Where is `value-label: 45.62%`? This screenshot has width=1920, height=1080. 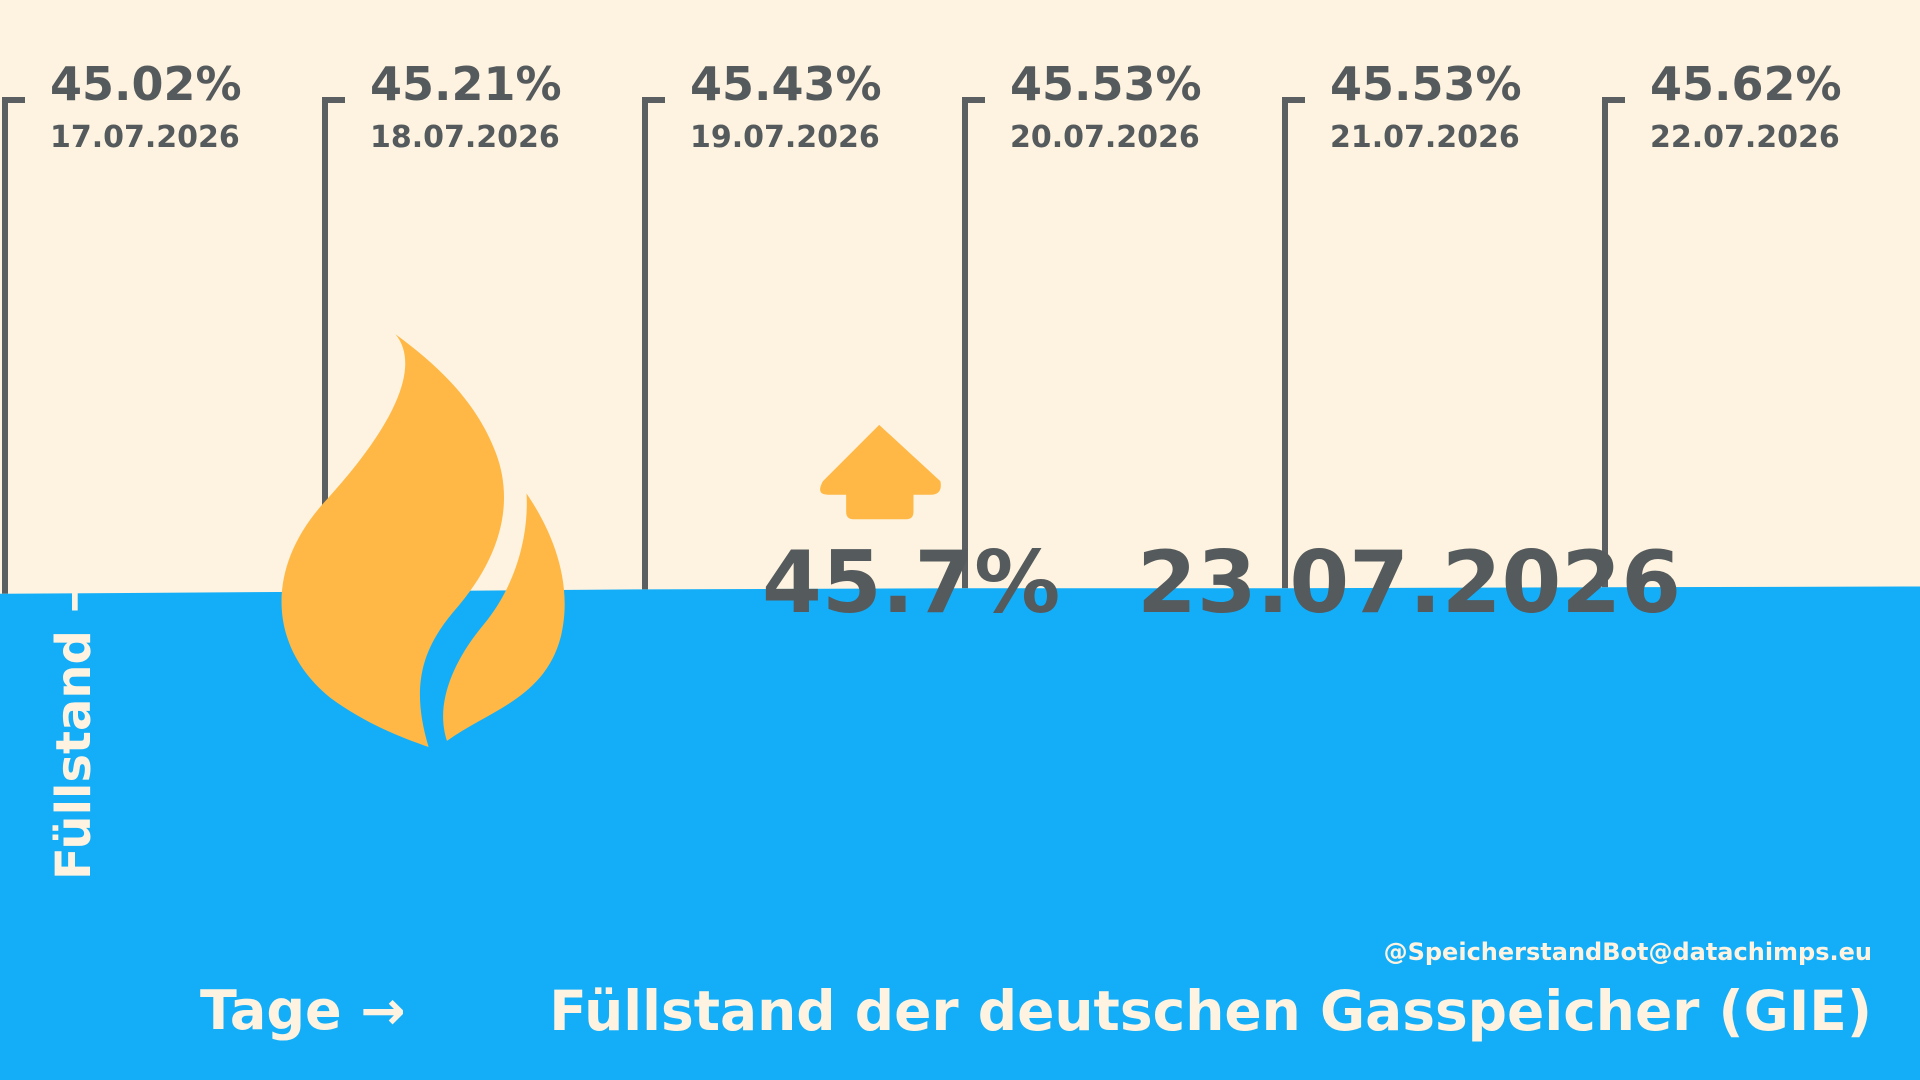 value-label: 45.62% is located at coordinates (1746, 84).